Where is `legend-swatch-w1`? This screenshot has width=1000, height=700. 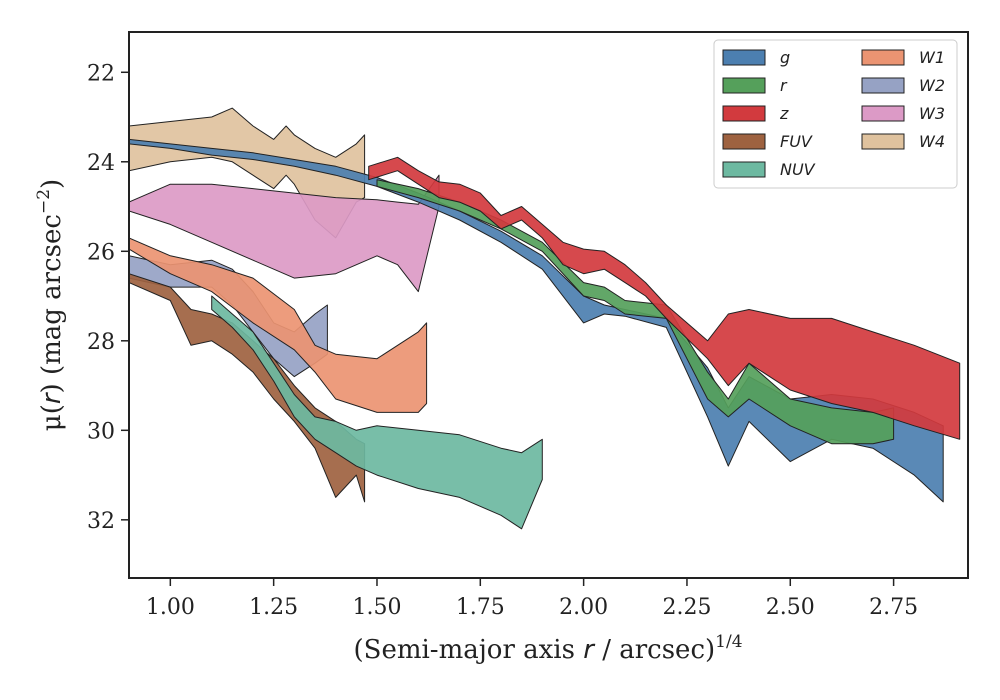
legend-swatch-w1 is located at coordinates (883, 57).